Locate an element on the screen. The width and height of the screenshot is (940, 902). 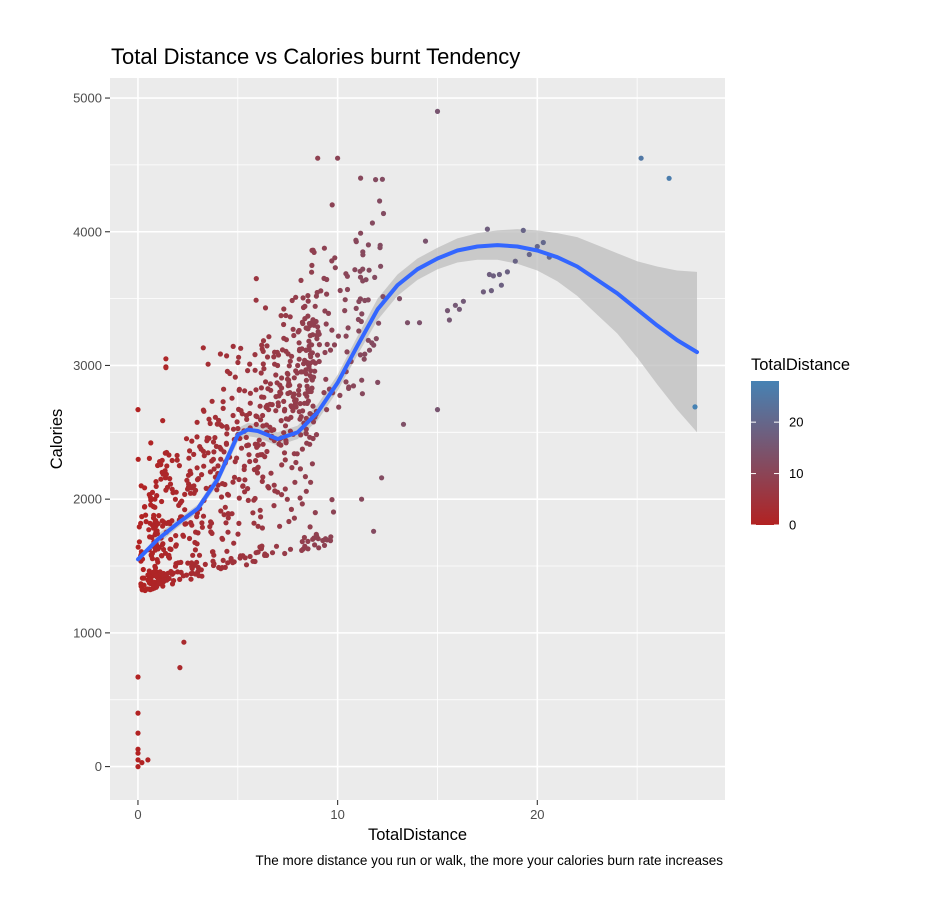
y-tick-label: 1000 is located at coordinates (87, 632).